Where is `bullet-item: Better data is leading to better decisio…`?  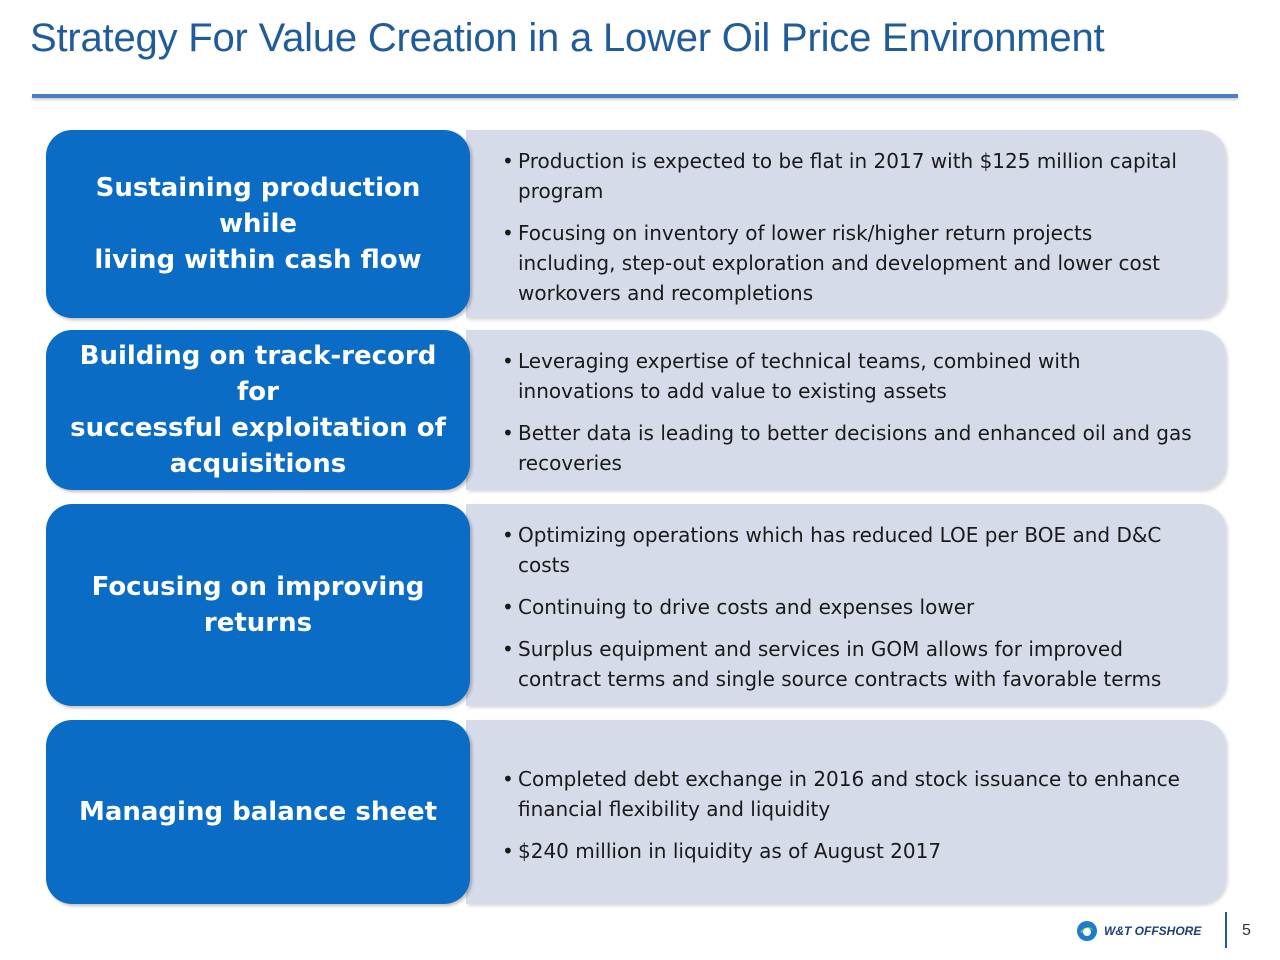 bullet-item: Better data is leading to better decisio… is located at coordinates (849, 448).